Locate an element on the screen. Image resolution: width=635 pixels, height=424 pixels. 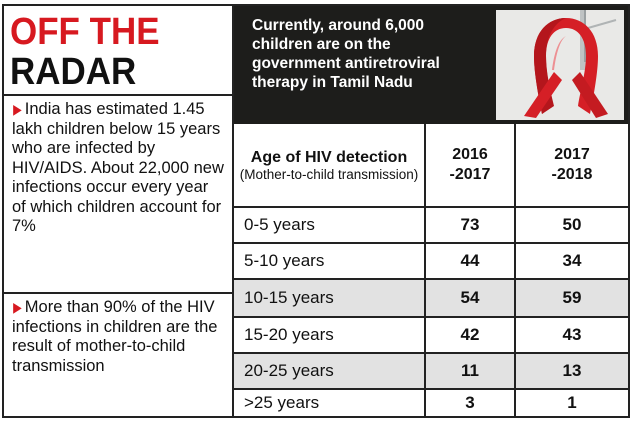
age-cell: 5-10 years is located at coordinates (284, 260).